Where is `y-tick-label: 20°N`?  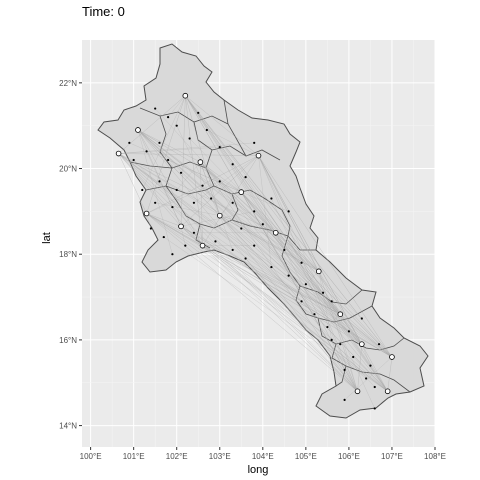
y-tick-label: 20°N is located at coordinates (68, 169).